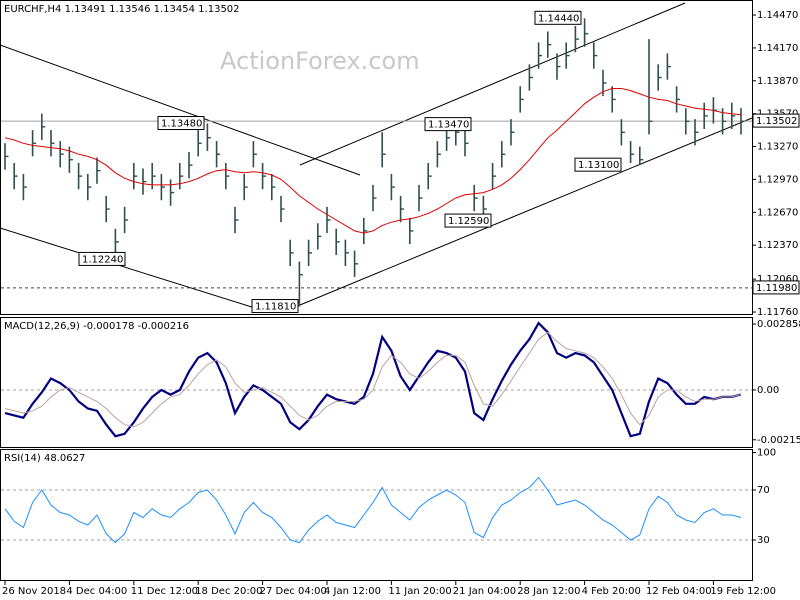  What do you see at coordinates (34, 591) in the screenshot?
I see `x-tick-label: 26 Nov 2018` at bounding box center [34, 591].